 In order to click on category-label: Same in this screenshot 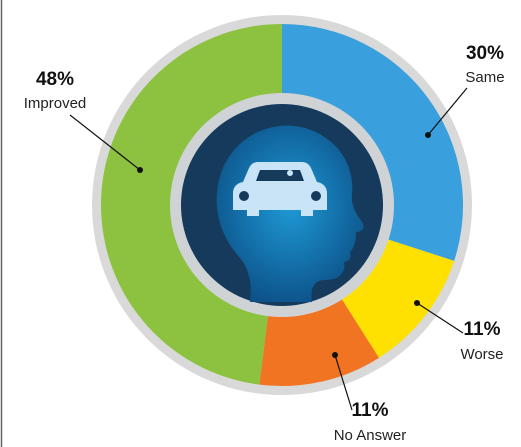, I will do `click(484, 77)`.